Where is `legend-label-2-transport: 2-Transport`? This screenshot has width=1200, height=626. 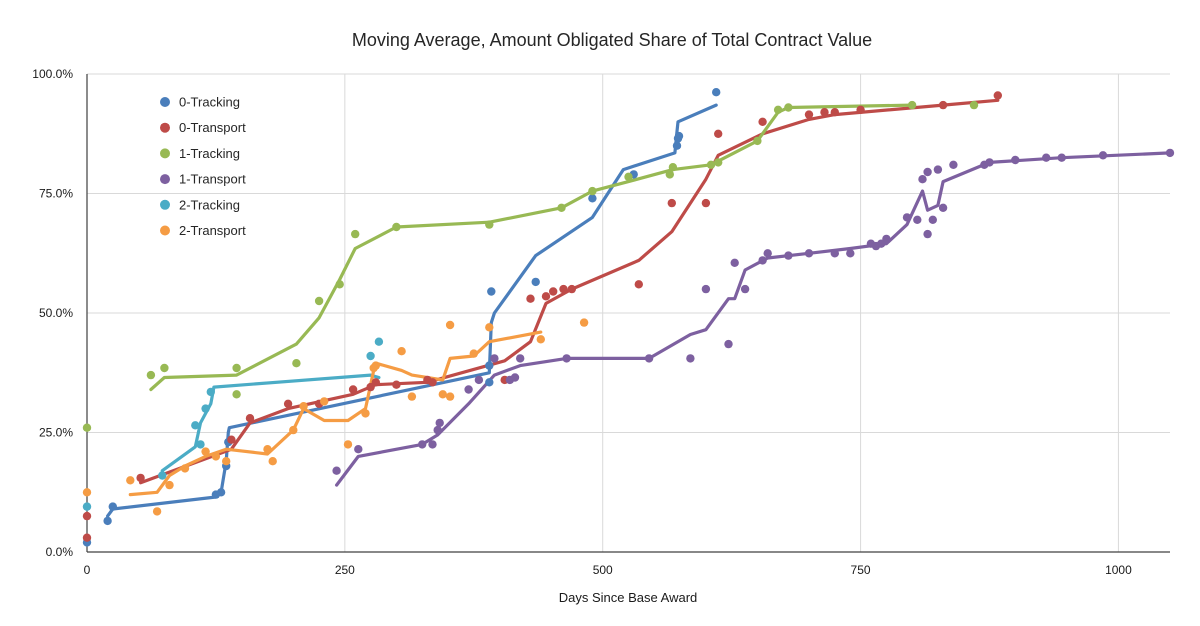
legend-label-2-transport: 2-Transport is located at coordinates (212, 230).